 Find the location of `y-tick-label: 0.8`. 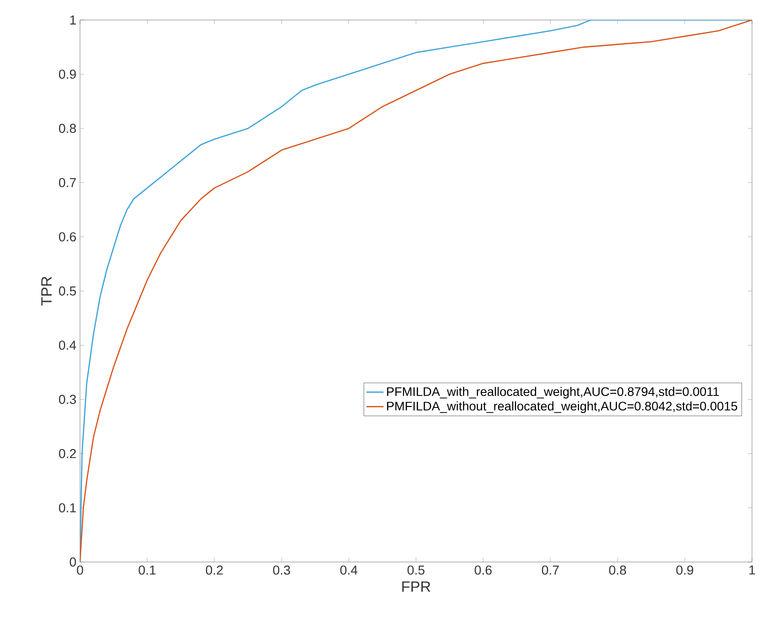

y-tick-label: 0.8 is located at coordinates (67, 128).